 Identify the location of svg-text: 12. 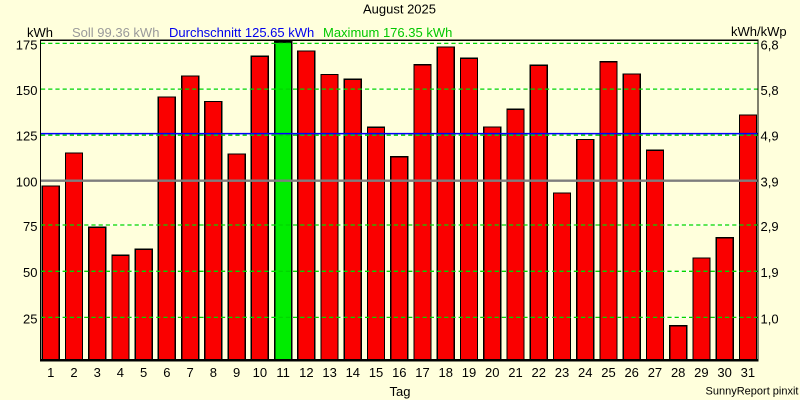
(306, 372).